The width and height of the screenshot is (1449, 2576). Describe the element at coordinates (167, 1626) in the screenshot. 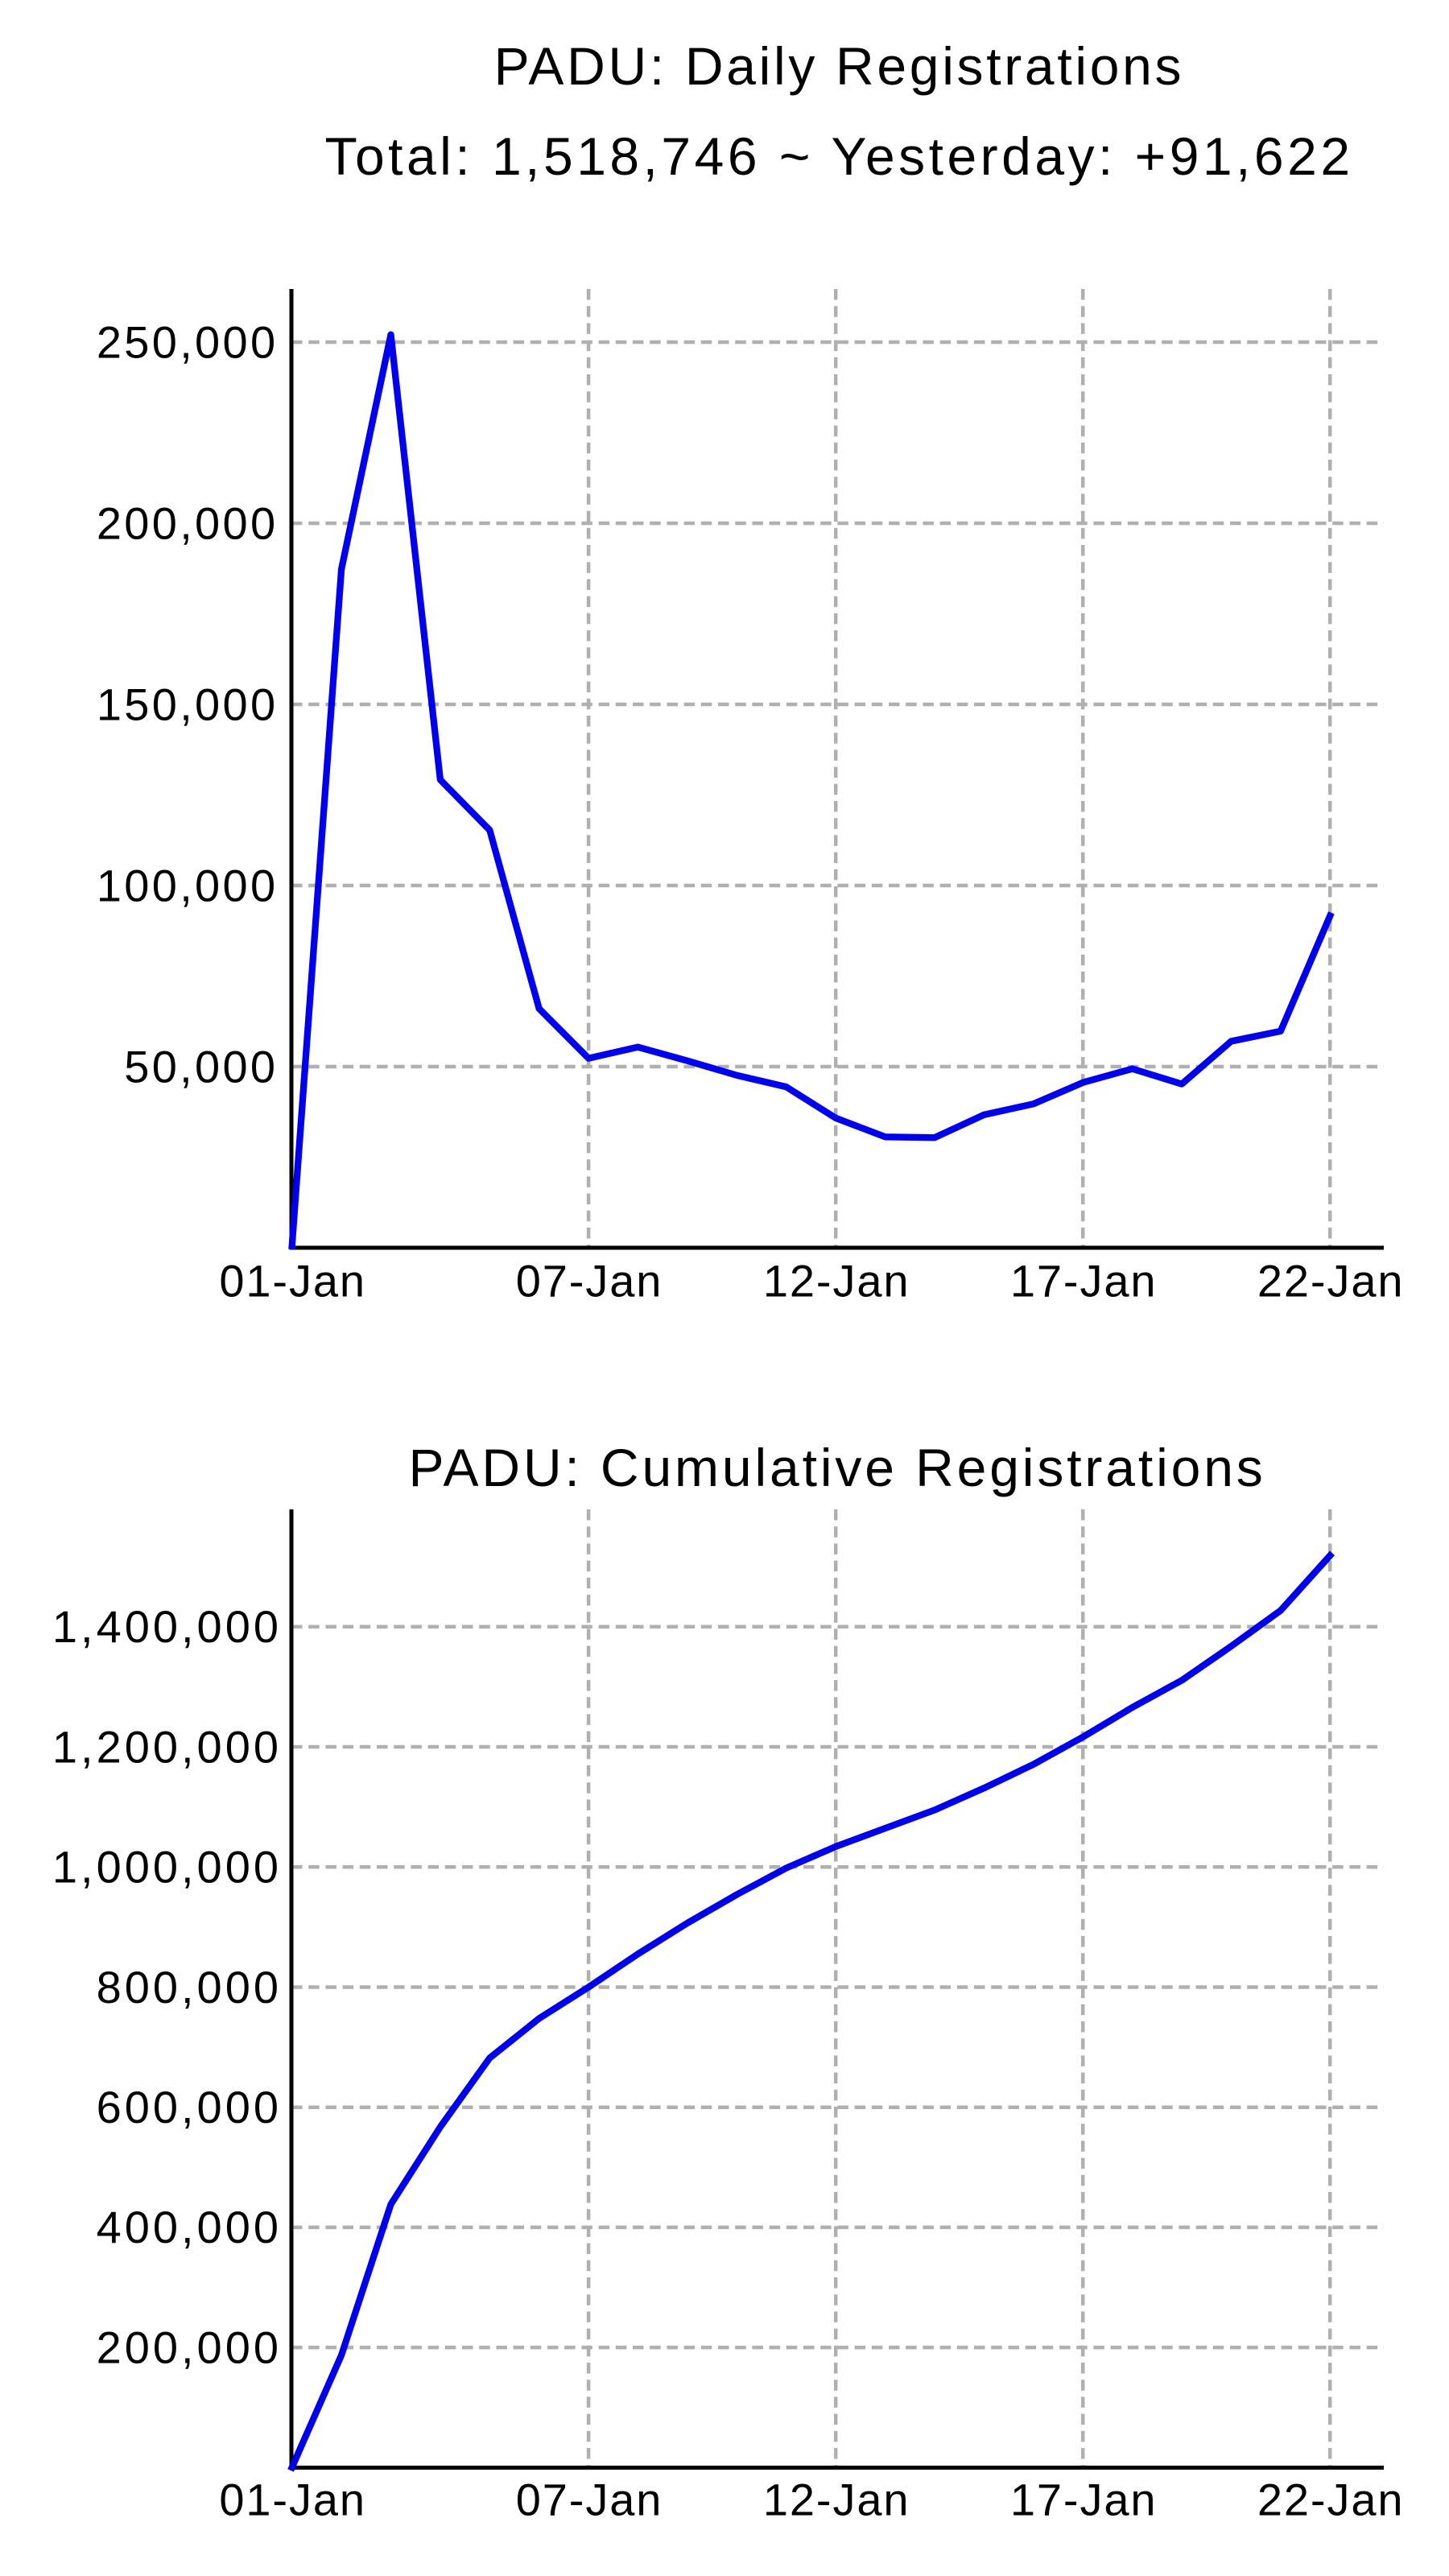

I see `svg-text: 1,400,000` at that location.